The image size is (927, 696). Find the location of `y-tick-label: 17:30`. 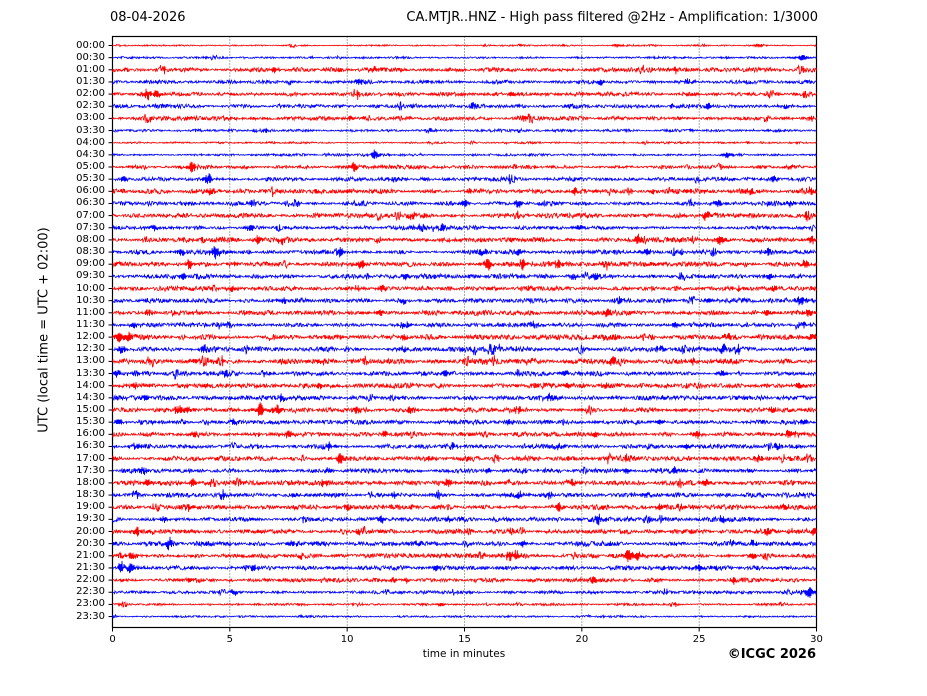

y-tick-label: 17:30 is located at coordinates (90, 470).